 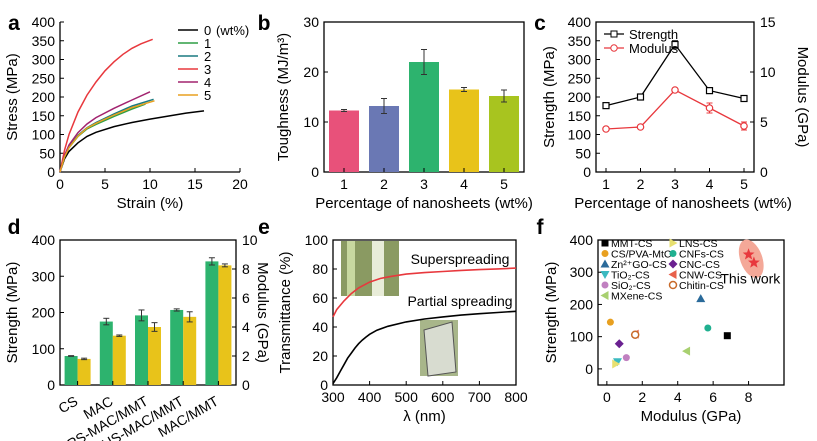 What do you see at coordinates (246, 327) in the screenshot?
I see `panel-d-ytick-right-label: 4` at bounding box center [246, 327].